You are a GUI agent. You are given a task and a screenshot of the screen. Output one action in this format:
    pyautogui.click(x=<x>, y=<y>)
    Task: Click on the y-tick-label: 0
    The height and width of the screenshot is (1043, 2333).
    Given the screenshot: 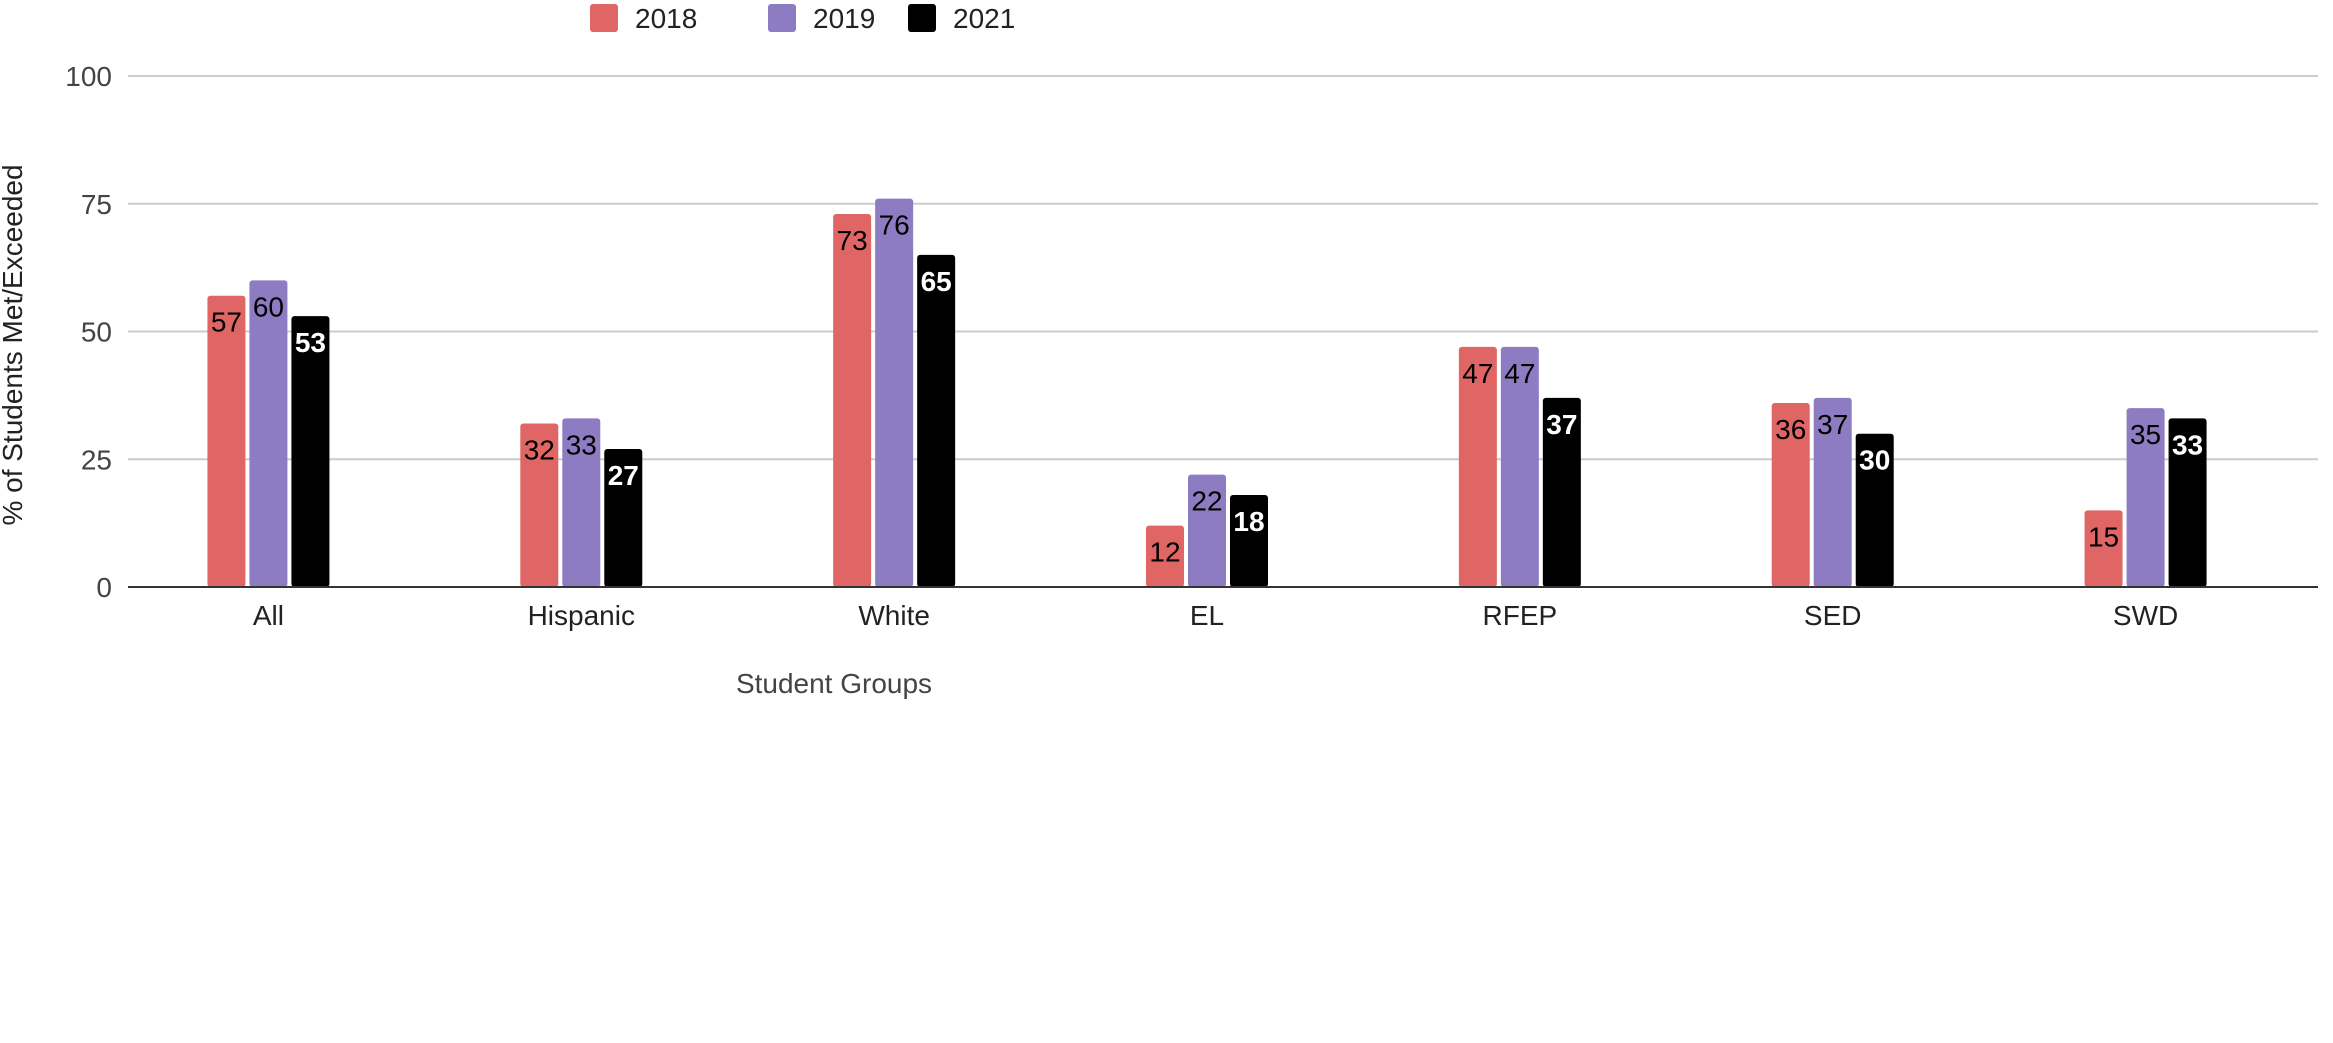 What is the action you would take?
    pyautogui.click(x=104, y=587)
    